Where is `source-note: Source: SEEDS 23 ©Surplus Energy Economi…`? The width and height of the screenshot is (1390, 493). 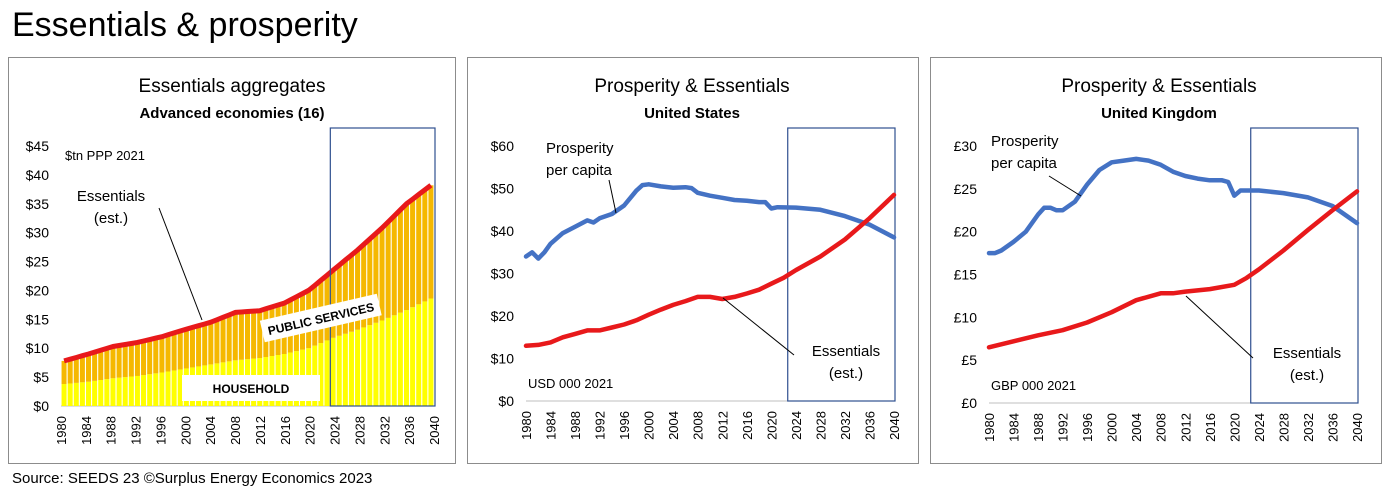
source-note: Source: SEEDS 23 ©Surplus Energy Economi… is located at coordinates (192, 478).